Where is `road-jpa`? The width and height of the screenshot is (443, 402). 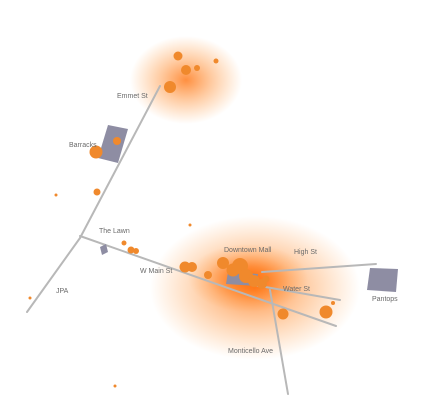 road-jpa is located at coordinates (53, 275).